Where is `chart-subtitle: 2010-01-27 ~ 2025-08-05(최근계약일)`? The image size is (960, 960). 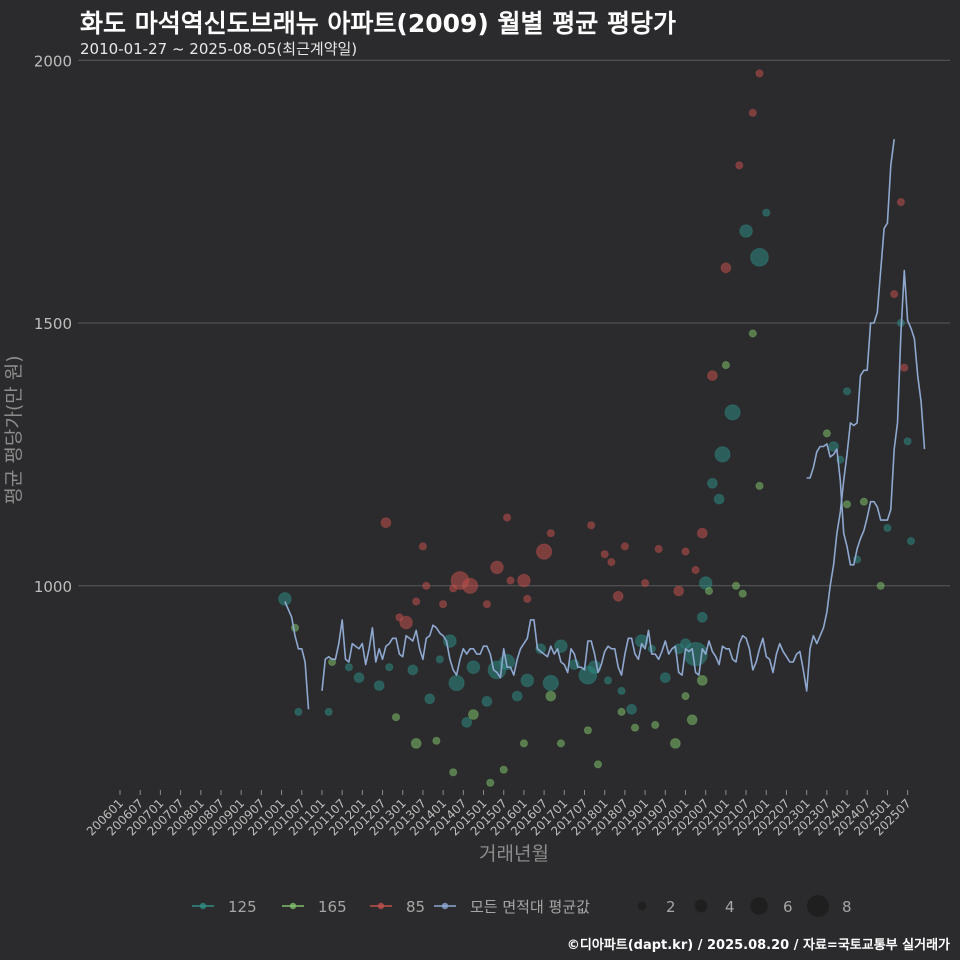 chart-subtitle: 2010-01-27 ~ 2025-08-05(최근계약일) is located at coordinates (219, 49).